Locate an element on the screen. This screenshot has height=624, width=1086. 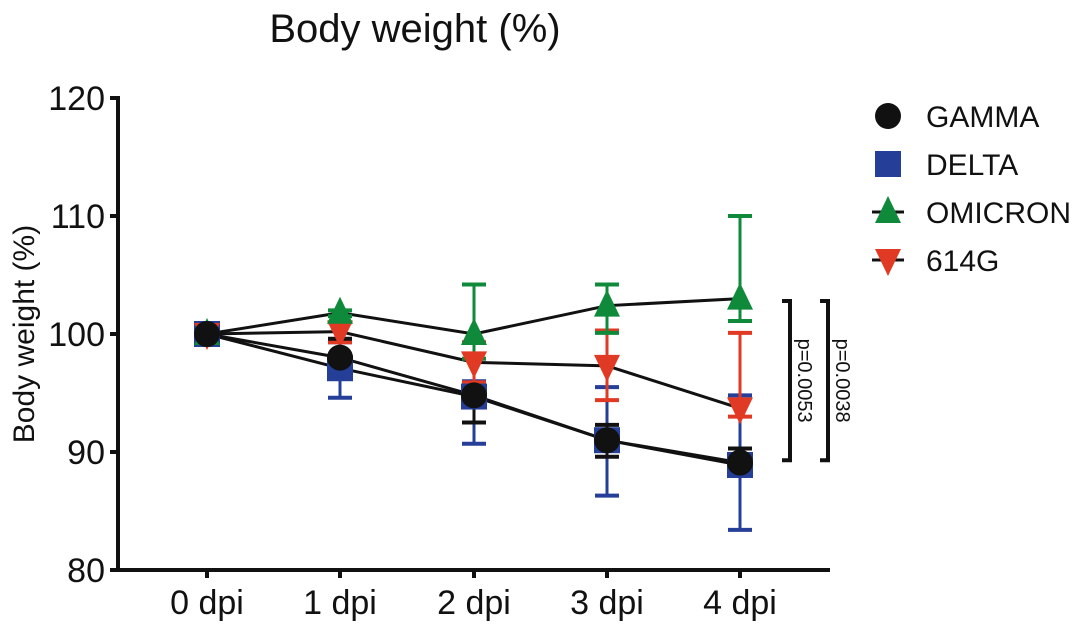
legend-item-gamma: GAMMA is located at coordinates (957, 117).